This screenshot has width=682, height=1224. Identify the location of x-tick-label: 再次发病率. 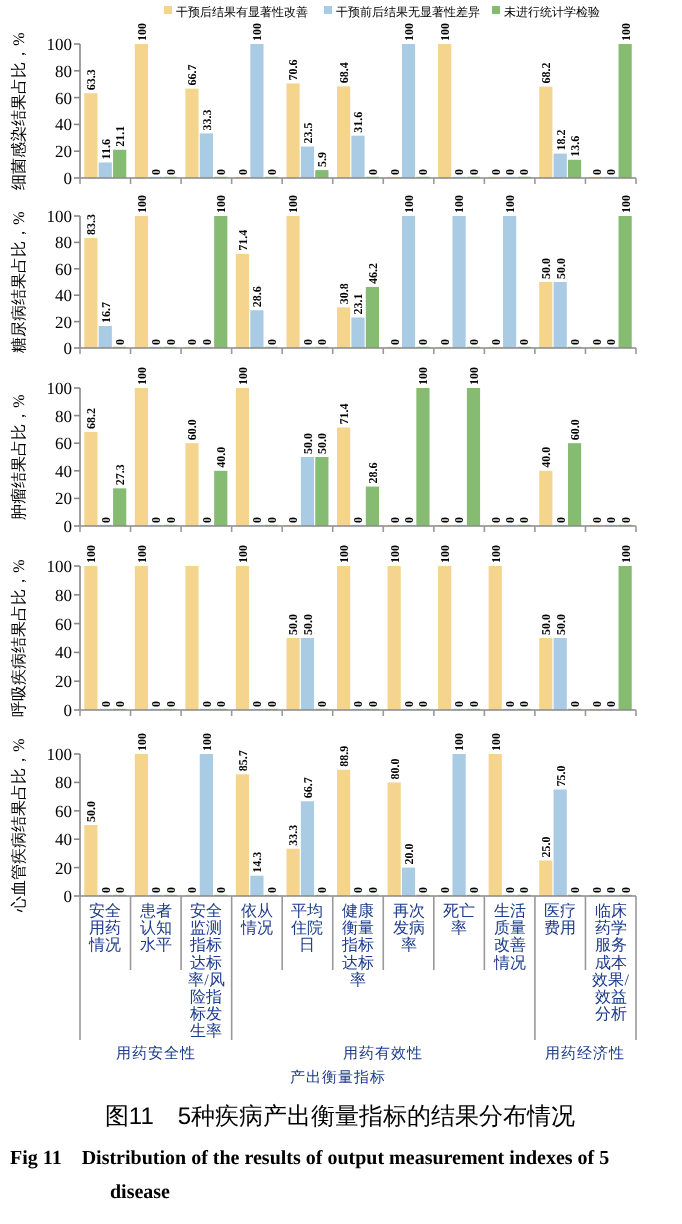
(408, 928).